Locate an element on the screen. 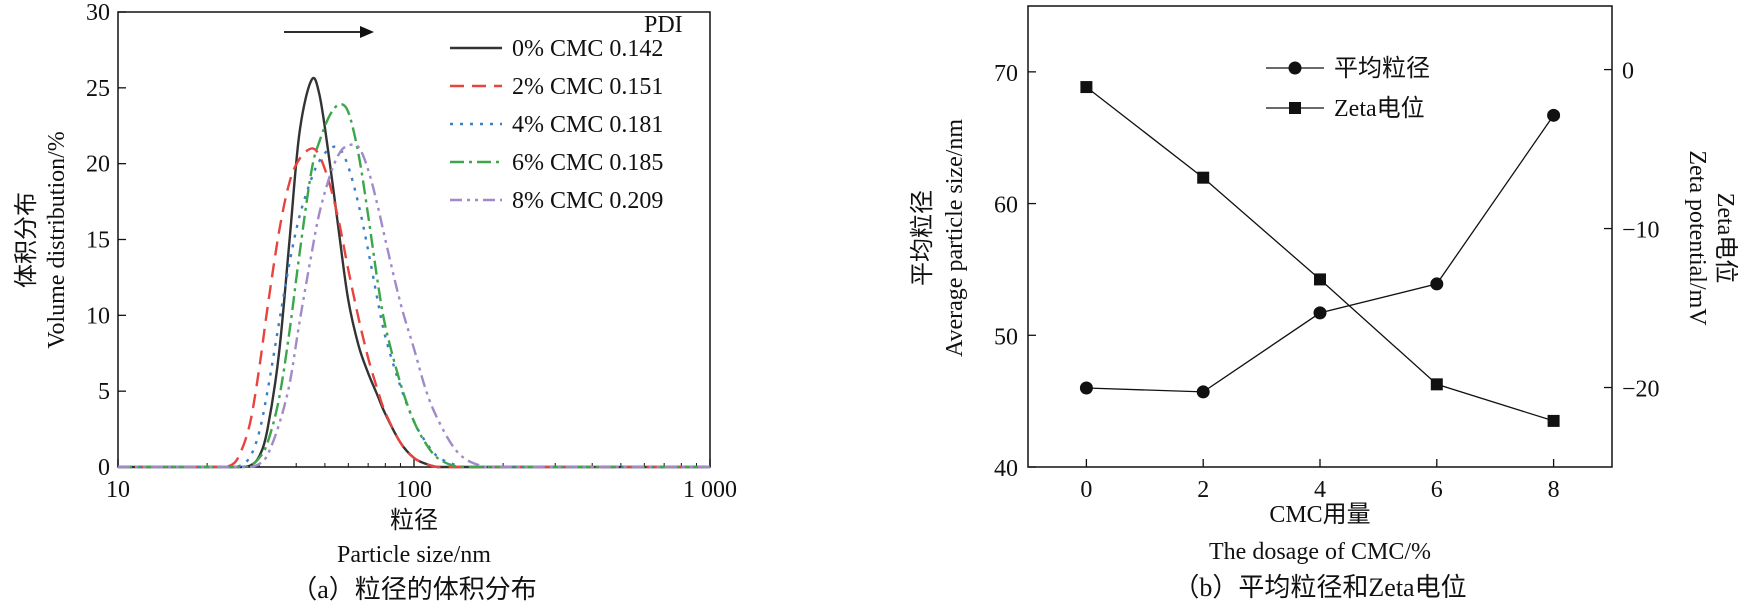 The image size is (1738, 609). panel-b-xlabel-en: The dosage of CMC/% is located at coordinates (1320, 552).